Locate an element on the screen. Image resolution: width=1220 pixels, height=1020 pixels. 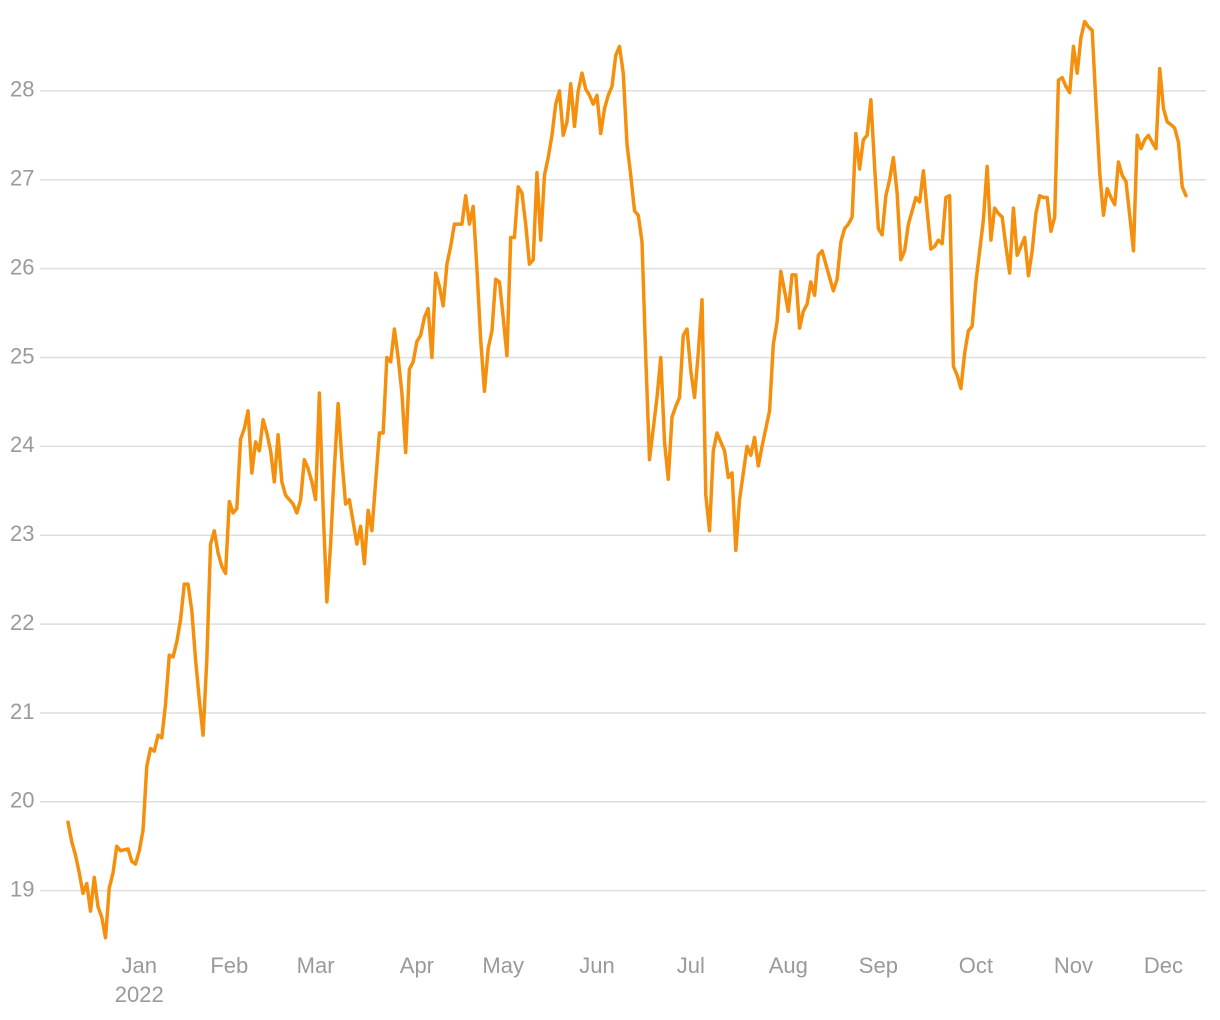
y-tick-label: 25 is located at coordinates (22, 355).